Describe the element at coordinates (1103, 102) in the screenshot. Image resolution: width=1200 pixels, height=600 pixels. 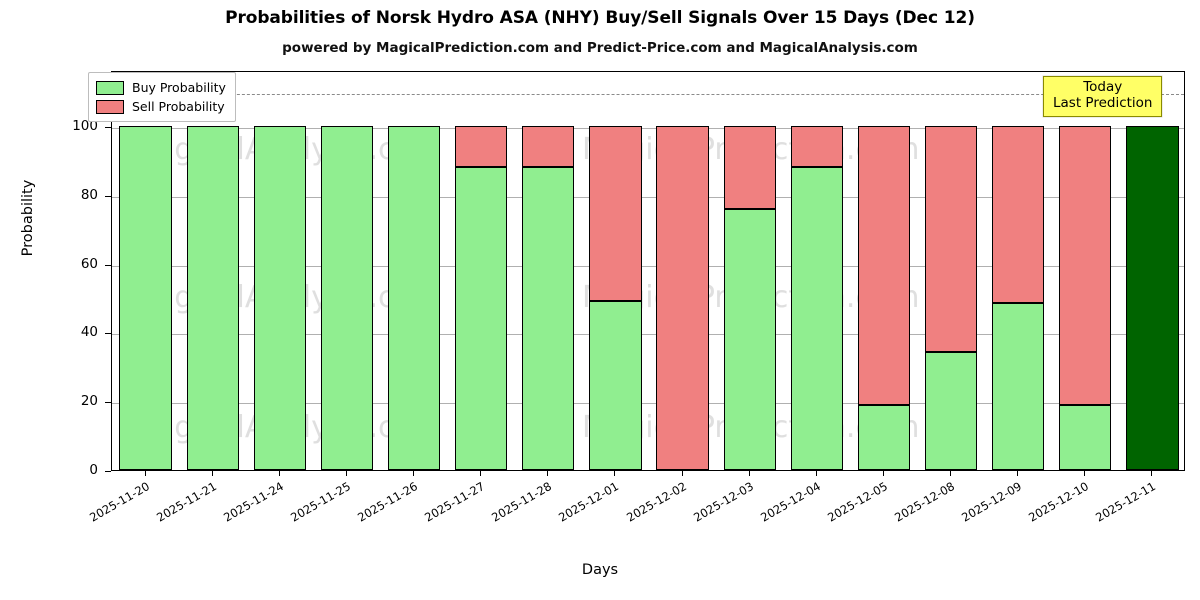
I see `today-annotation-line2: Last Prediction` at that location.